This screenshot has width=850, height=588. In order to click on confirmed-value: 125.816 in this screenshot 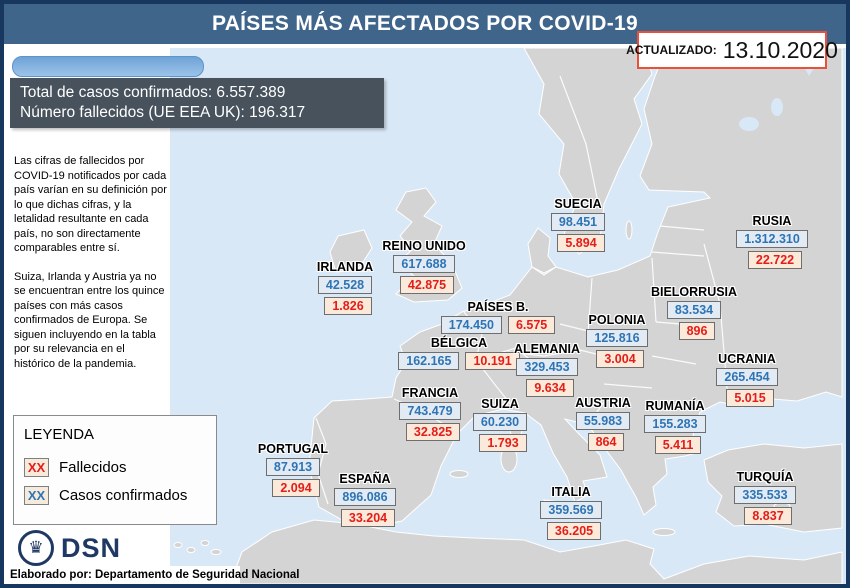, I will do `click(617, 338)`.